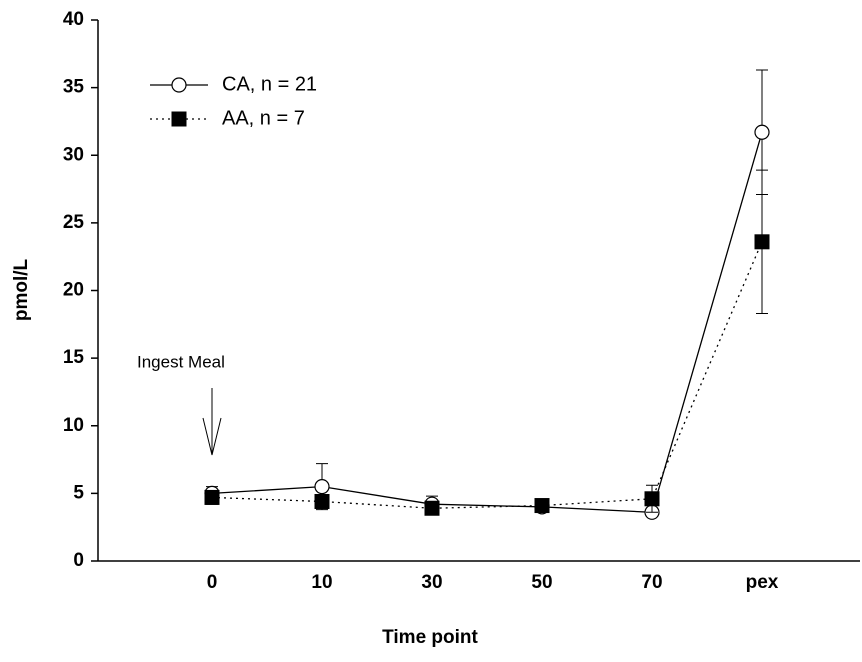 Image resolution: width=862 pixels, height=662 pixels. Describe the element at coordinates (21, 289) in the screenshot. I see `y-axis-label: pmol/L` at that location.